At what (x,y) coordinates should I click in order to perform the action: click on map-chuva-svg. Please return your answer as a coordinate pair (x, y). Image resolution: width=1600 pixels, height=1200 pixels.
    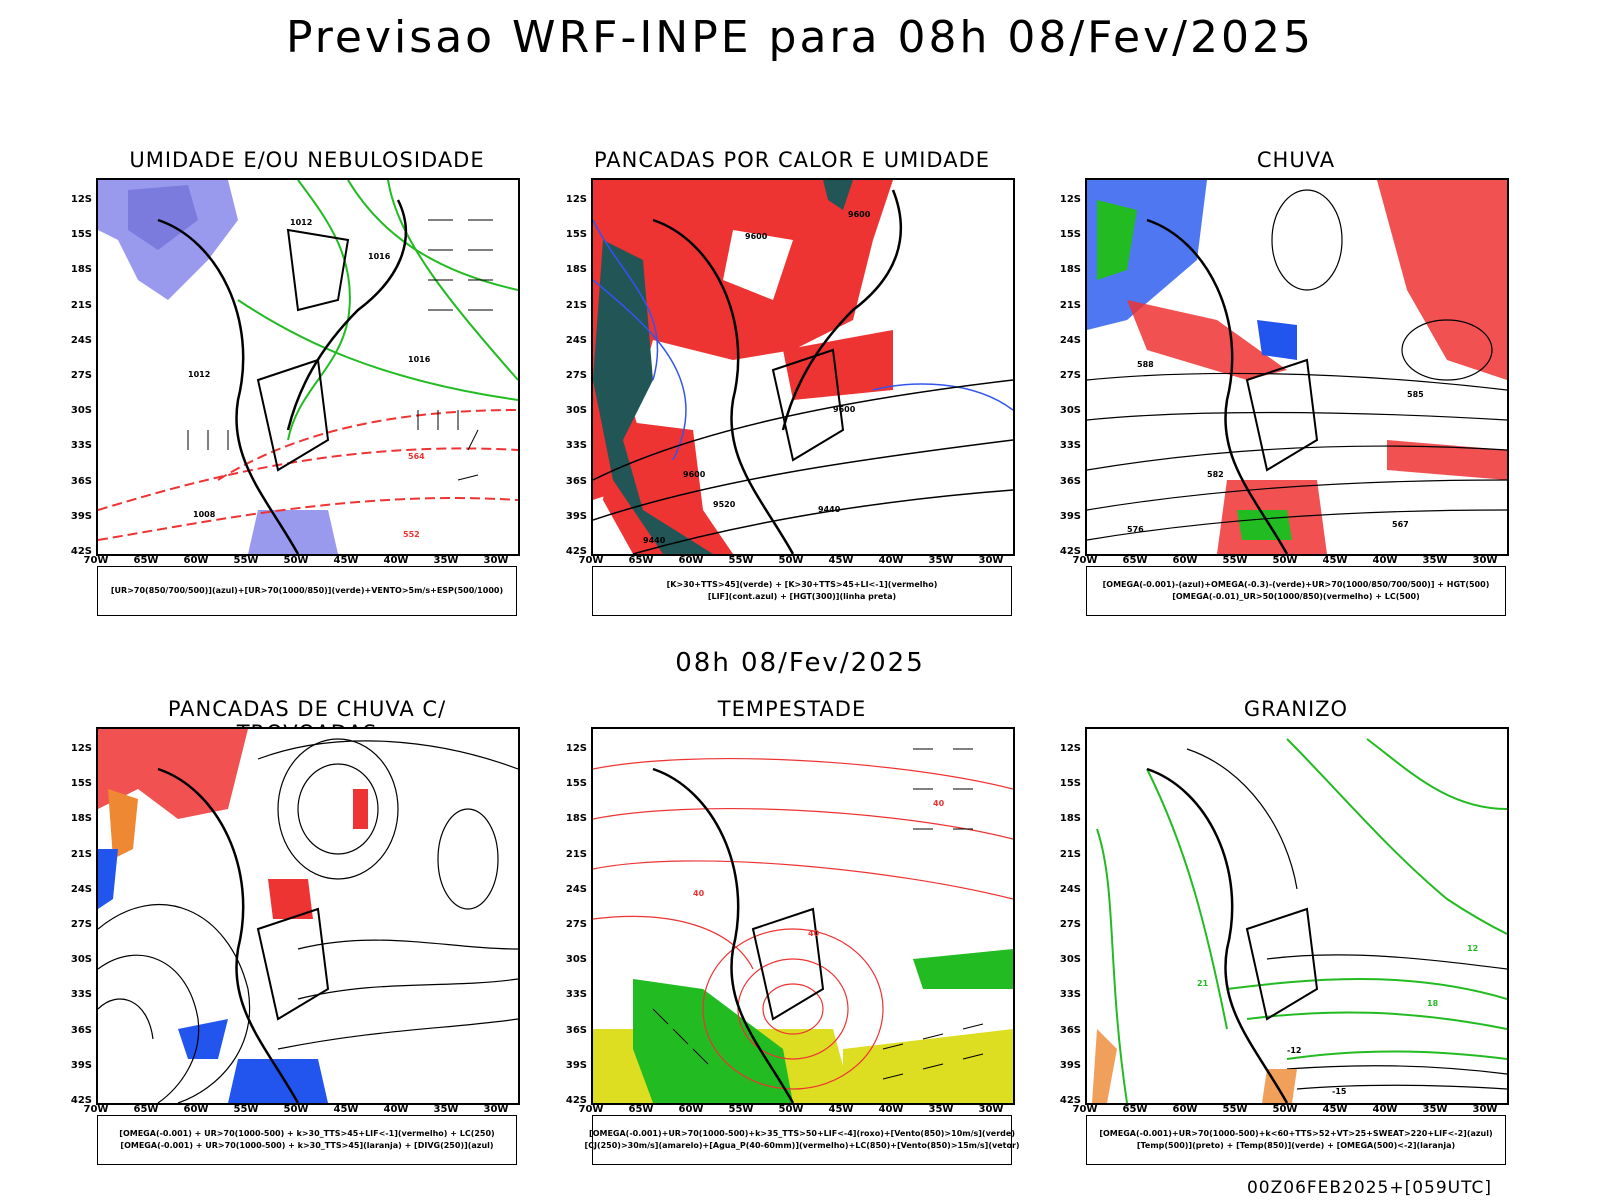
    Looking at the image, I should click on (1297, 367).